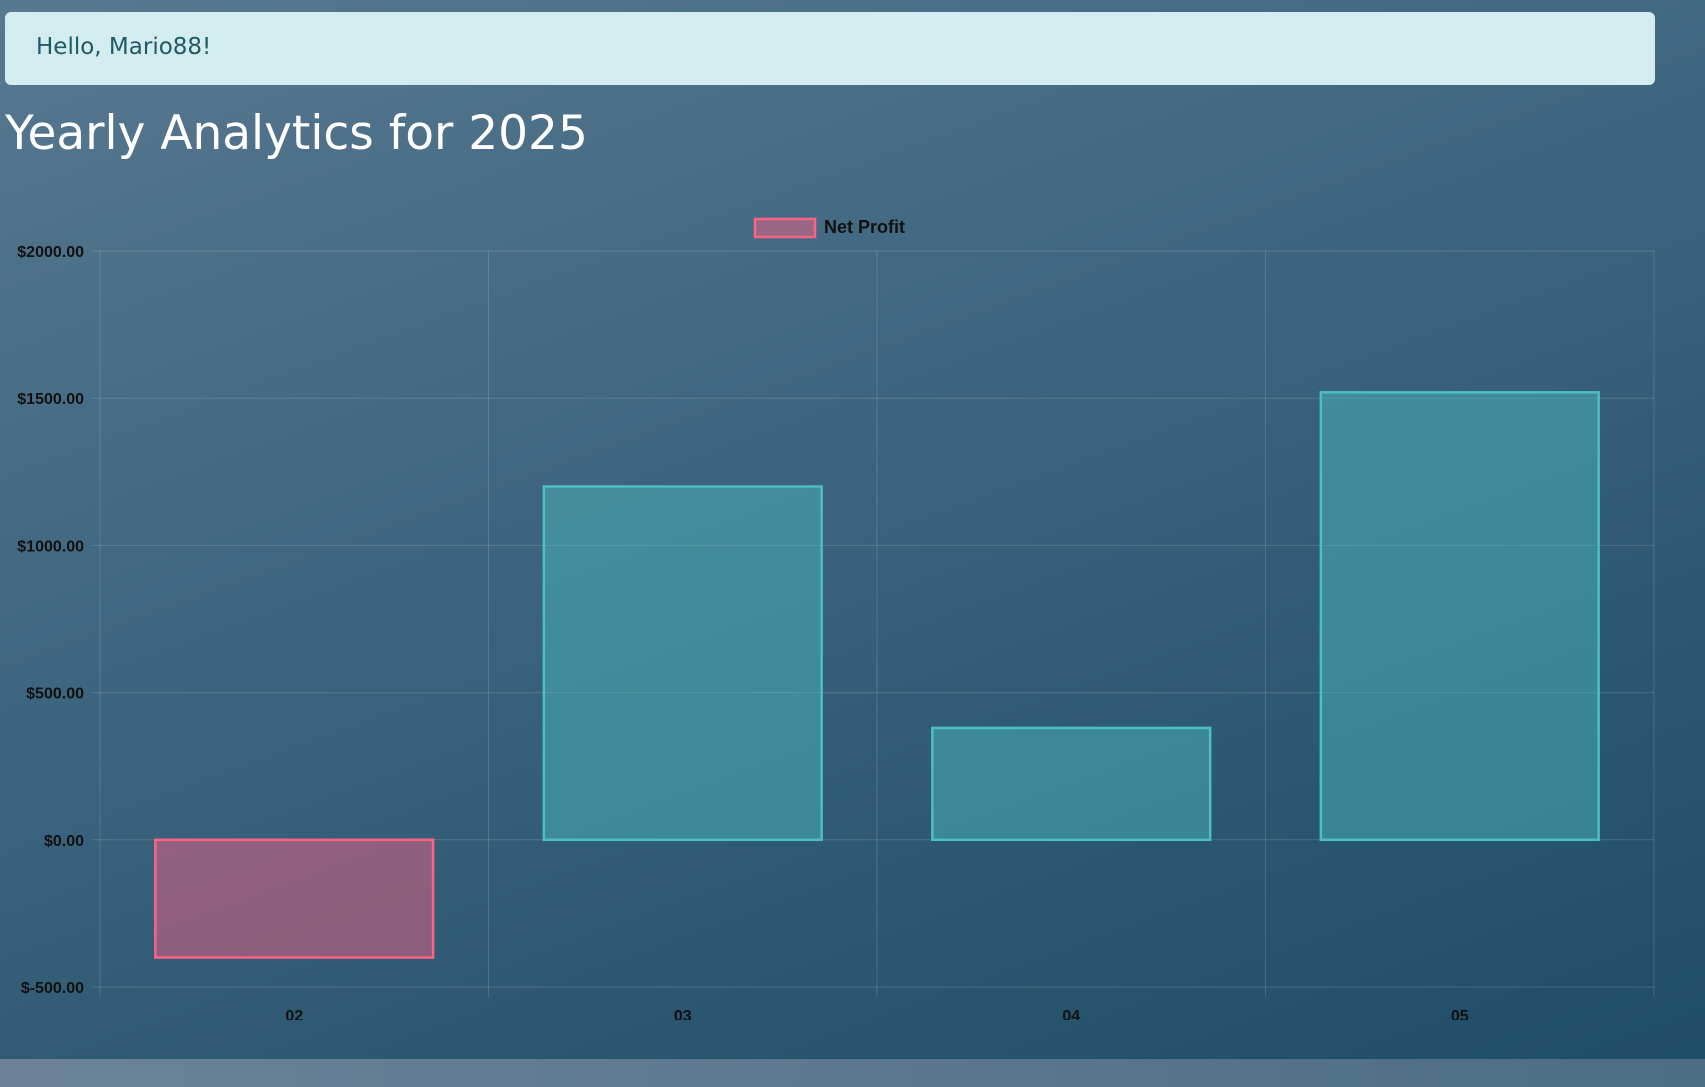 This screenshot has width=1705, height=1087. Describe the element at coordinates (852, 1073) in the screenshot. I see `horizontal-scrollbar` at that location.